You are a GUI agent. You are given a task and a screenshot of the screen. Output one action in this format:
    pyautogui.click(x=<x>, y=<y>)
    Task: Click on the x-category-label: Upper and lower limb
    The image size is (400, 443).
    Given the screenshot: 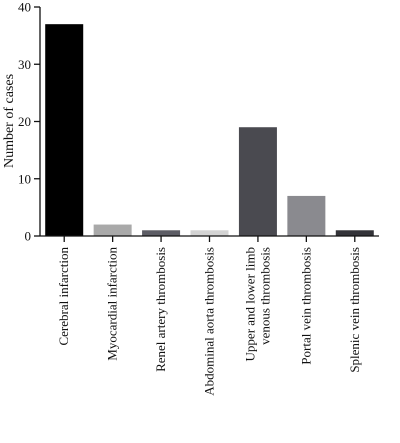 What is the action you would take?
    pyautogui.click(x=249, y=304)
    